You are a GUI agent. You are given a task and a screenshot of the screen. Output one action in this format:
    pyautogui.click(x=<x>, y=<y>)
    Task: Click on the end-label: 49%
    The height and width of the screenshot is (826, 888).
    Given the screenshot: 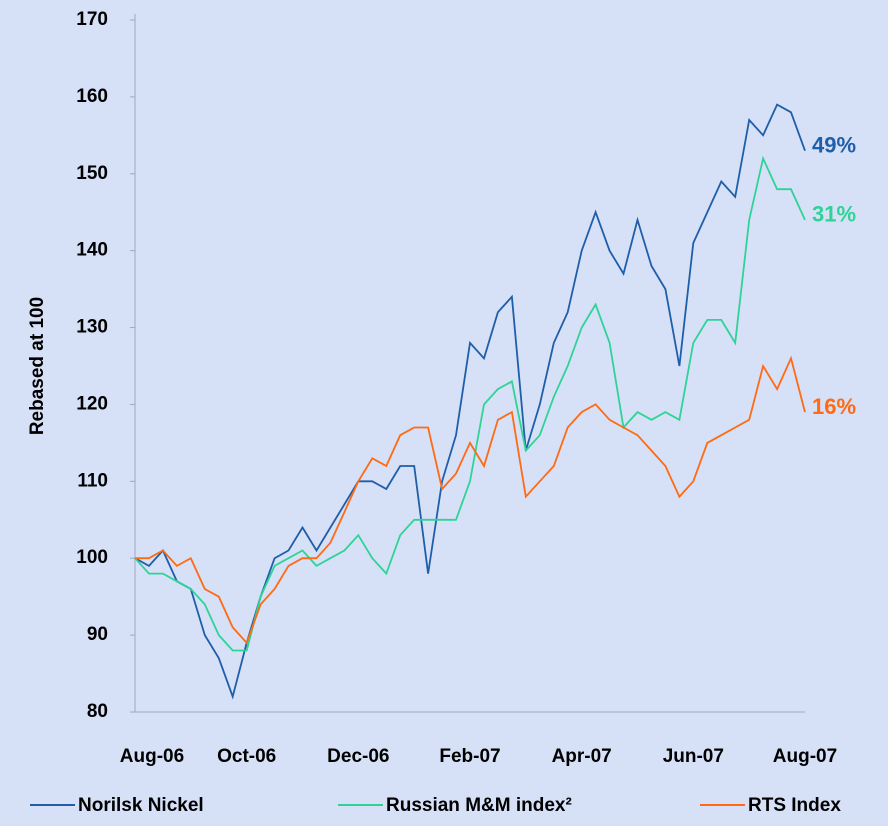 What is the action you would take?
    pyautogui.click(x=834, y=145)
    